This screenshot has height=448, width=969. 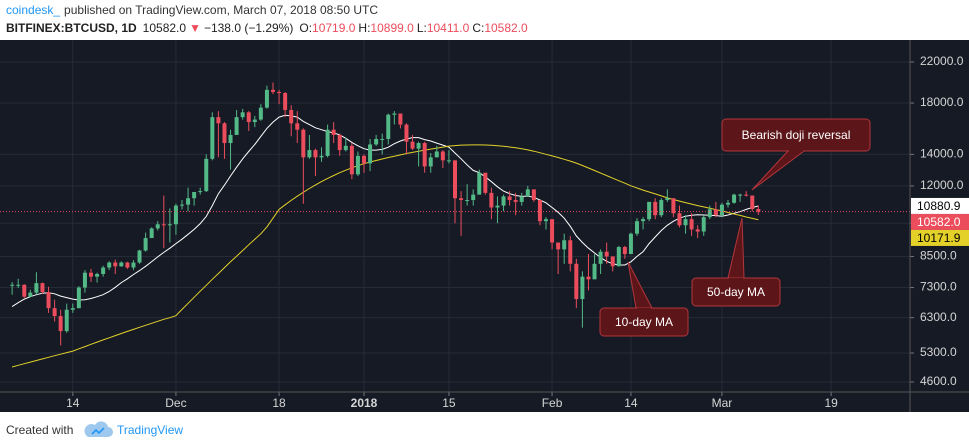 What do you see at coordinates (938, 287) in the screenshot?
I see `y-tick-label: 7300.0` at bounding box center [938, 287].